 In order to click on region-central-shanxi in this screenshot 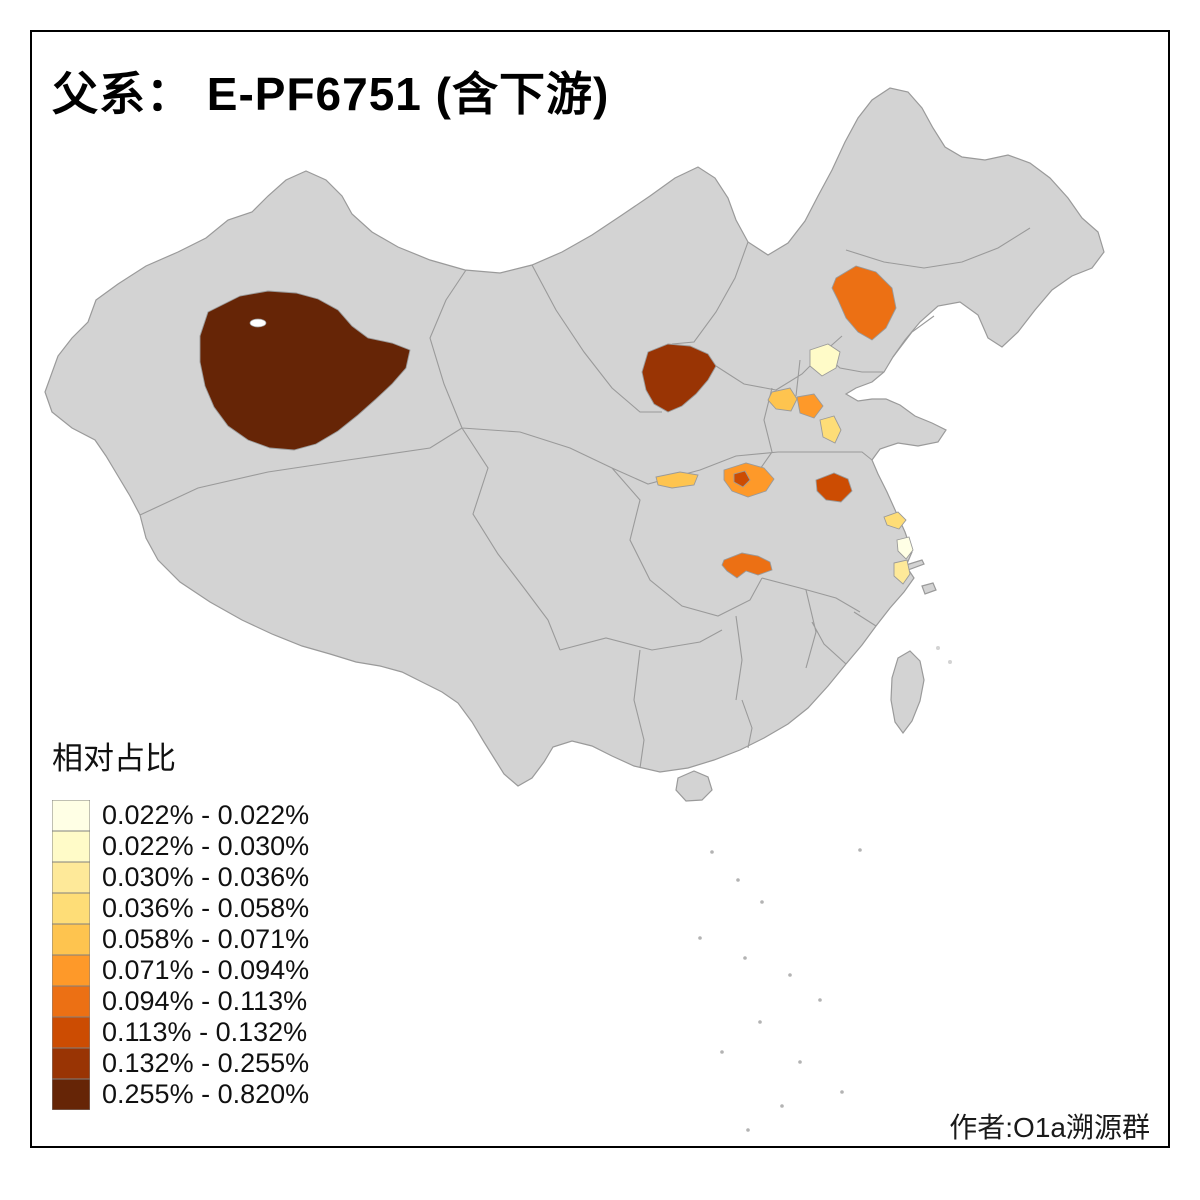, I will do `click(782, 399)`.